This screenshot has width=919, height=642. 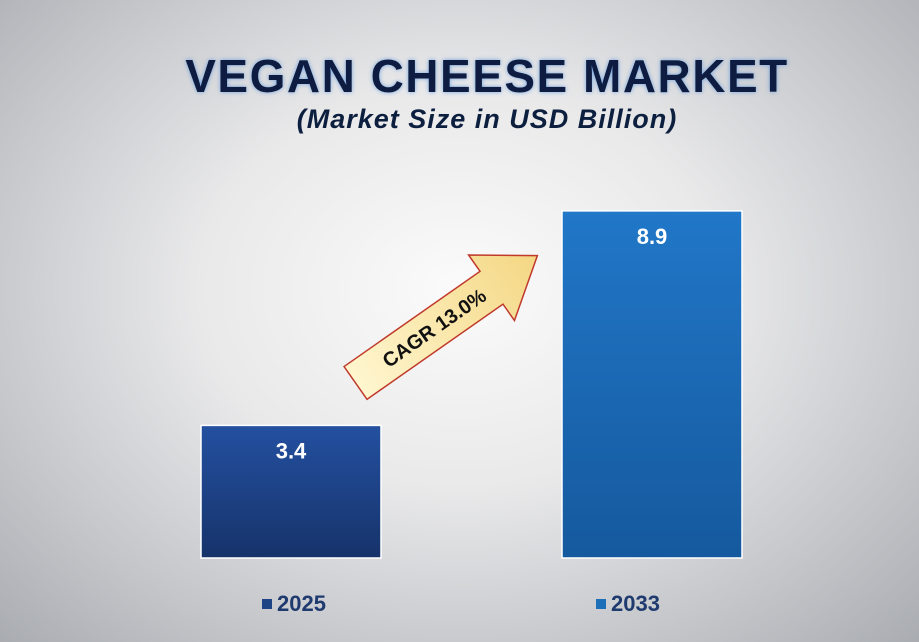 What do you see at coordinates (487, 119) in the screenshot?
I see `chart-subtitle: (Market Size in USD Billion)` at bounding box center [487, 119].